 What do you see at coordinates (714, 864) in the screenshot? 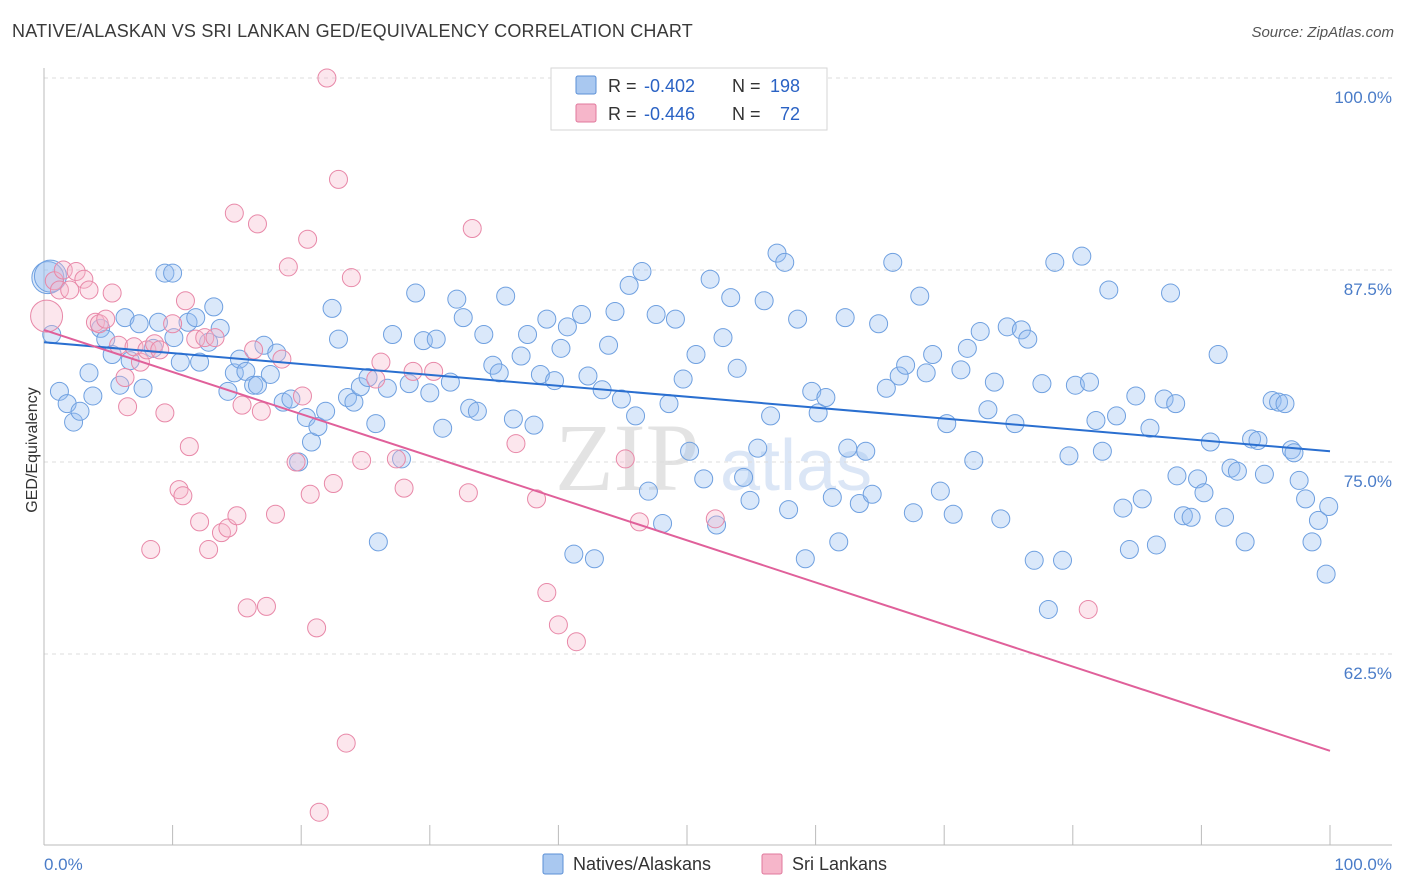
I see `bottom-legend: Natives/Alaskans Sri Lankans` at bounding box center [714, 864].